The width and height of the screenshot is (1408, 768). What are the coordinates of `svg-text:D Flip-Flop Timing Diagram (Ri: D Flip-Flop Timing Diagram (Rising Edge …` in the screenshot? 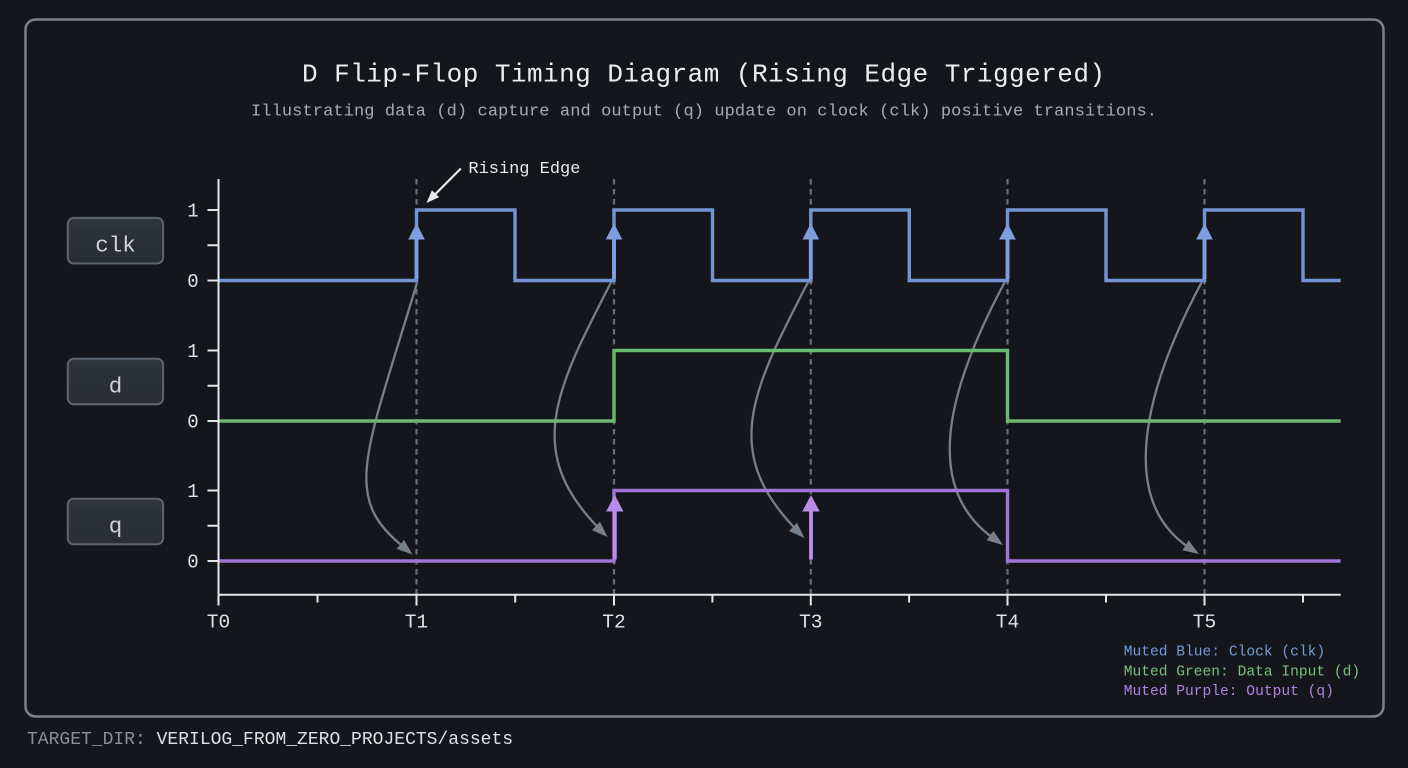 It's located at (703, 75).